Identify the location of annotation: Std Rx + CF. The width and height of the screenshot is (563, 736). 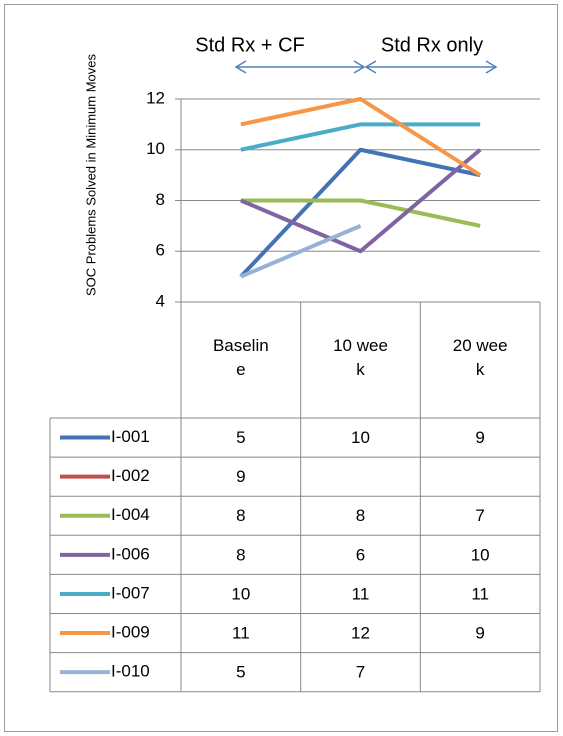
(249, 45).